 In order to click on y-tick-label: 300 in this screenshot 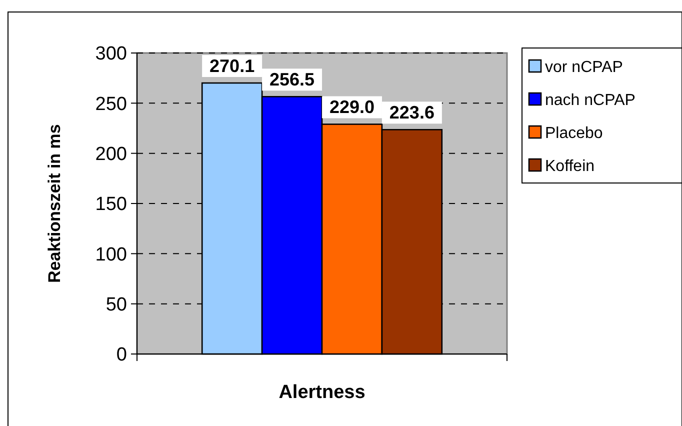, I will do `click(111, 54)`.